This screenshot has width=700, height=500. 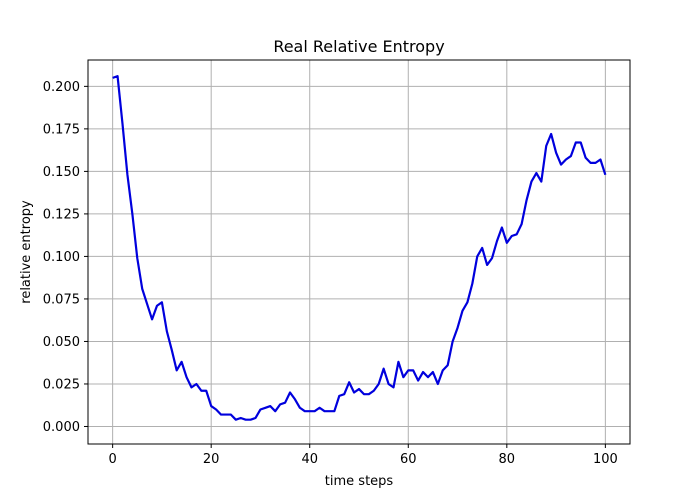 What do you see at coordinates (211, 459) in the screenshot?
I see `x-tick-label: 20` at bounding box center [211, 459].